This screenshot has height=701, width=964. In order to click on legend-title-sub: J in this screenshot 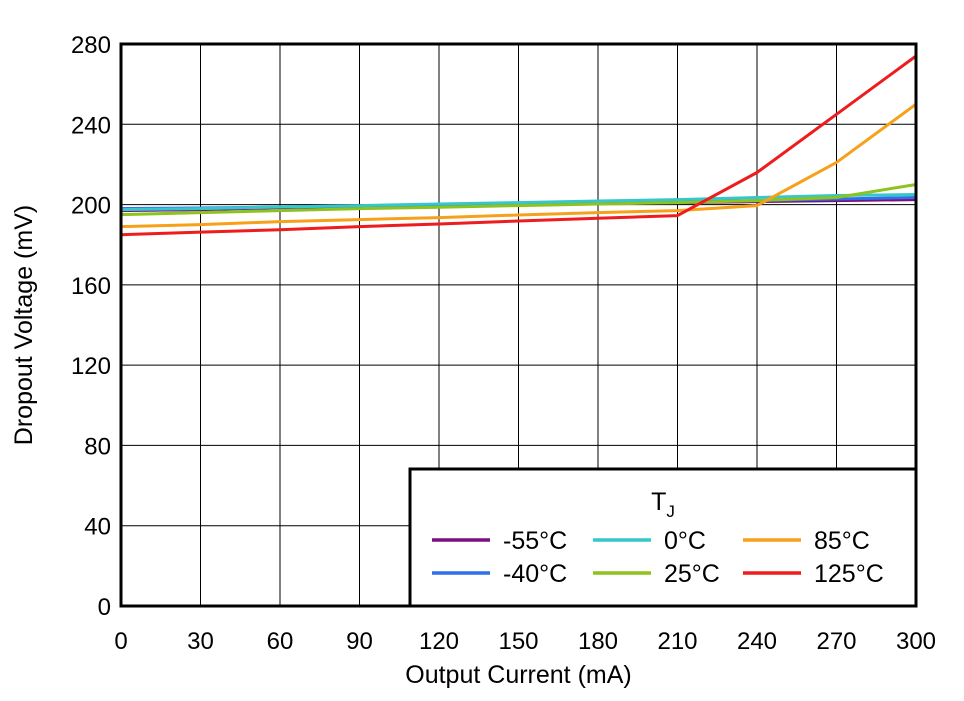, I will do `click(670, 511)`.